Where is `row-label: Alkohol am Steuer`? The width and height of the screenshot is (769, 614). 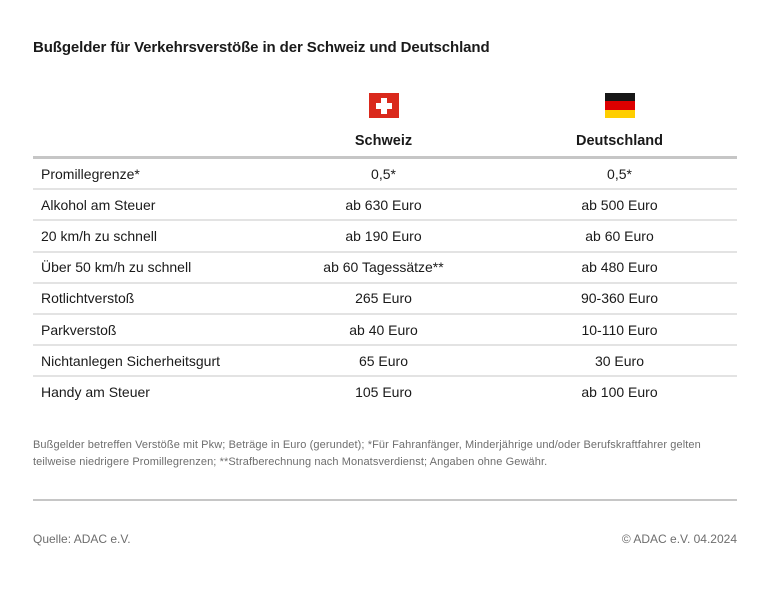
row-label: Alkohol am Steuer is located at coordinates (98, 204).